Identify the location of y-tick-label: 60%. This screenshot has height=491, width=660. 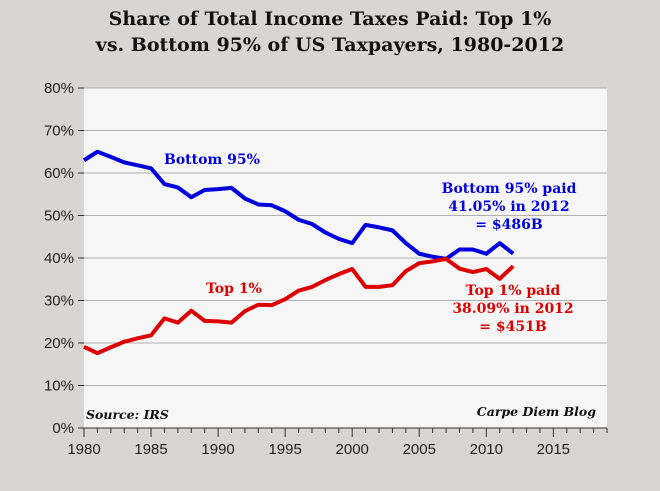
(59, 173).